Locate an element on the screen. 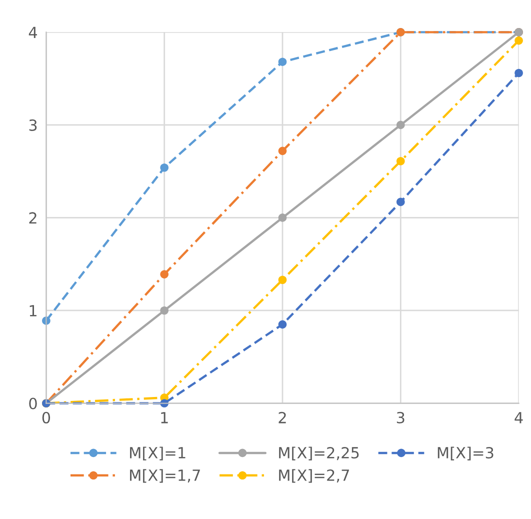 This screenshot has width=531, height=519. legend-label: M[X]=3 is located at coordinates (466, 453).